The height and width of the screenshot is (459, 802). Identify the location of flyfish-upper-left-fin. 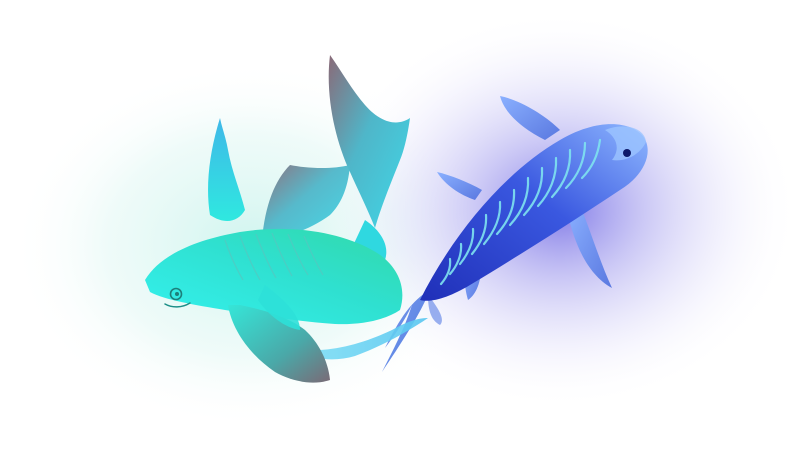
(226, 170).